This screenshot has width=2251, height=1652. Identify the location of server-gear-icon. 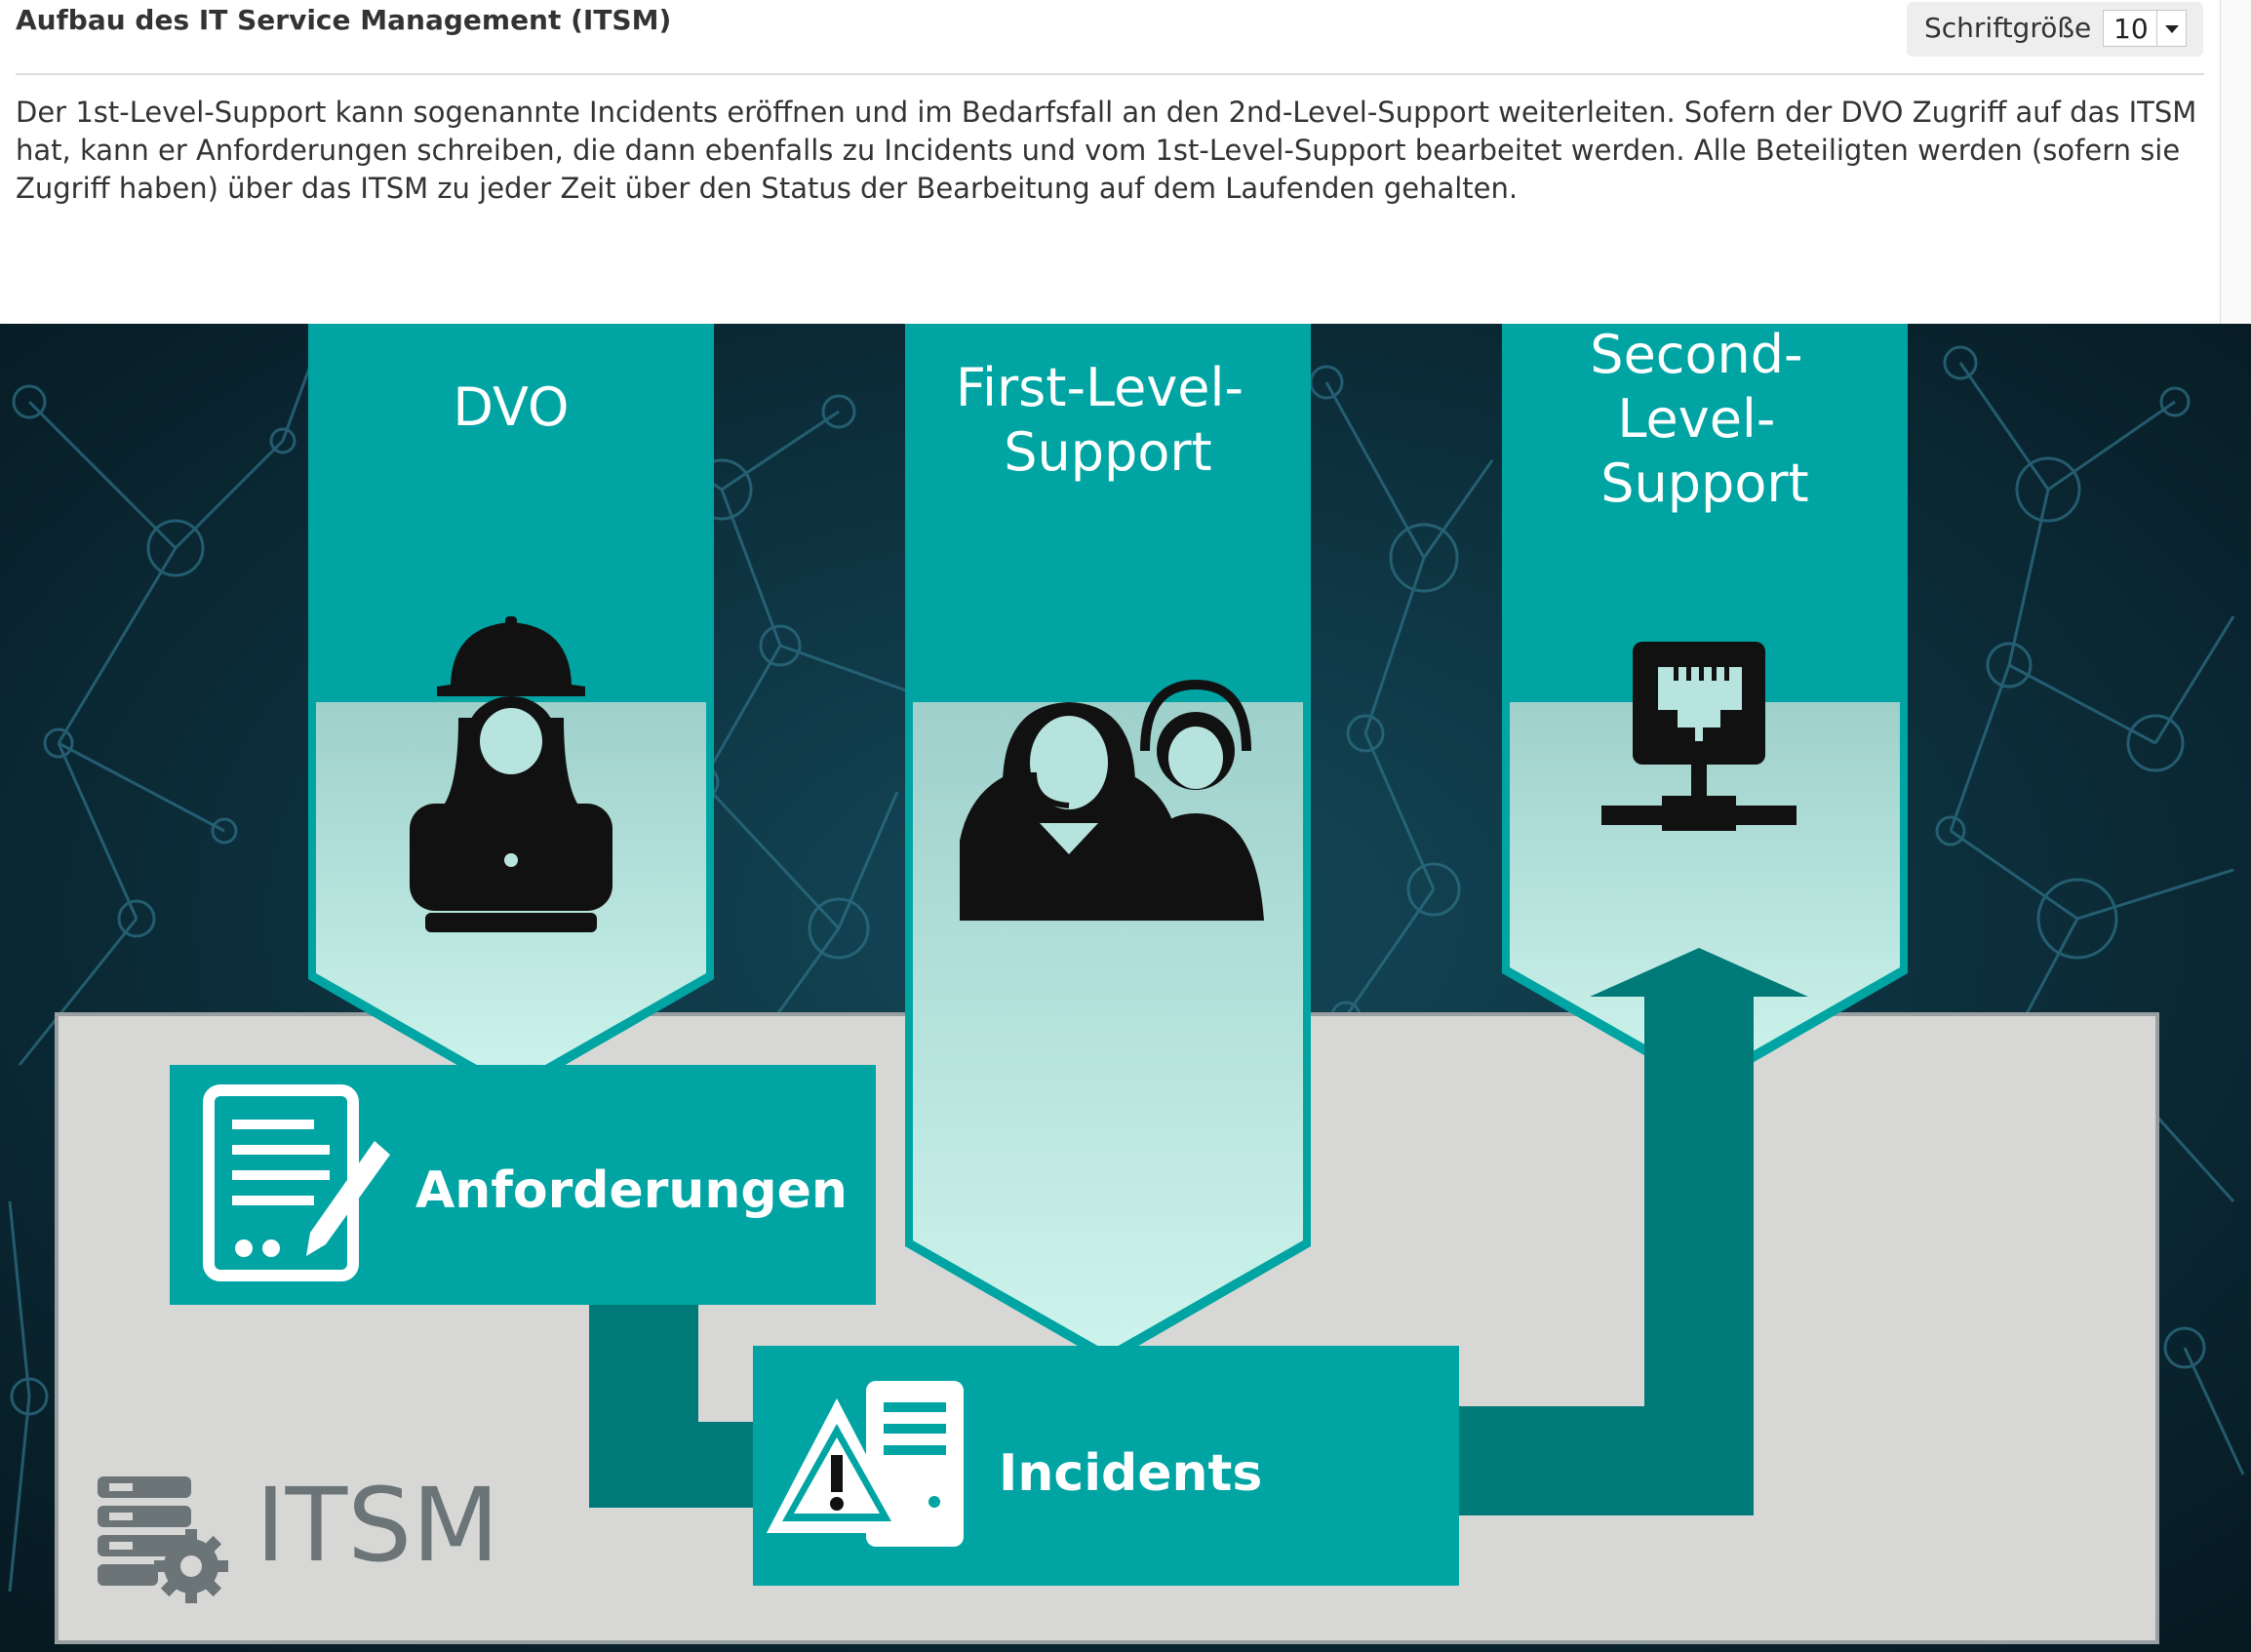
(163, 1539).